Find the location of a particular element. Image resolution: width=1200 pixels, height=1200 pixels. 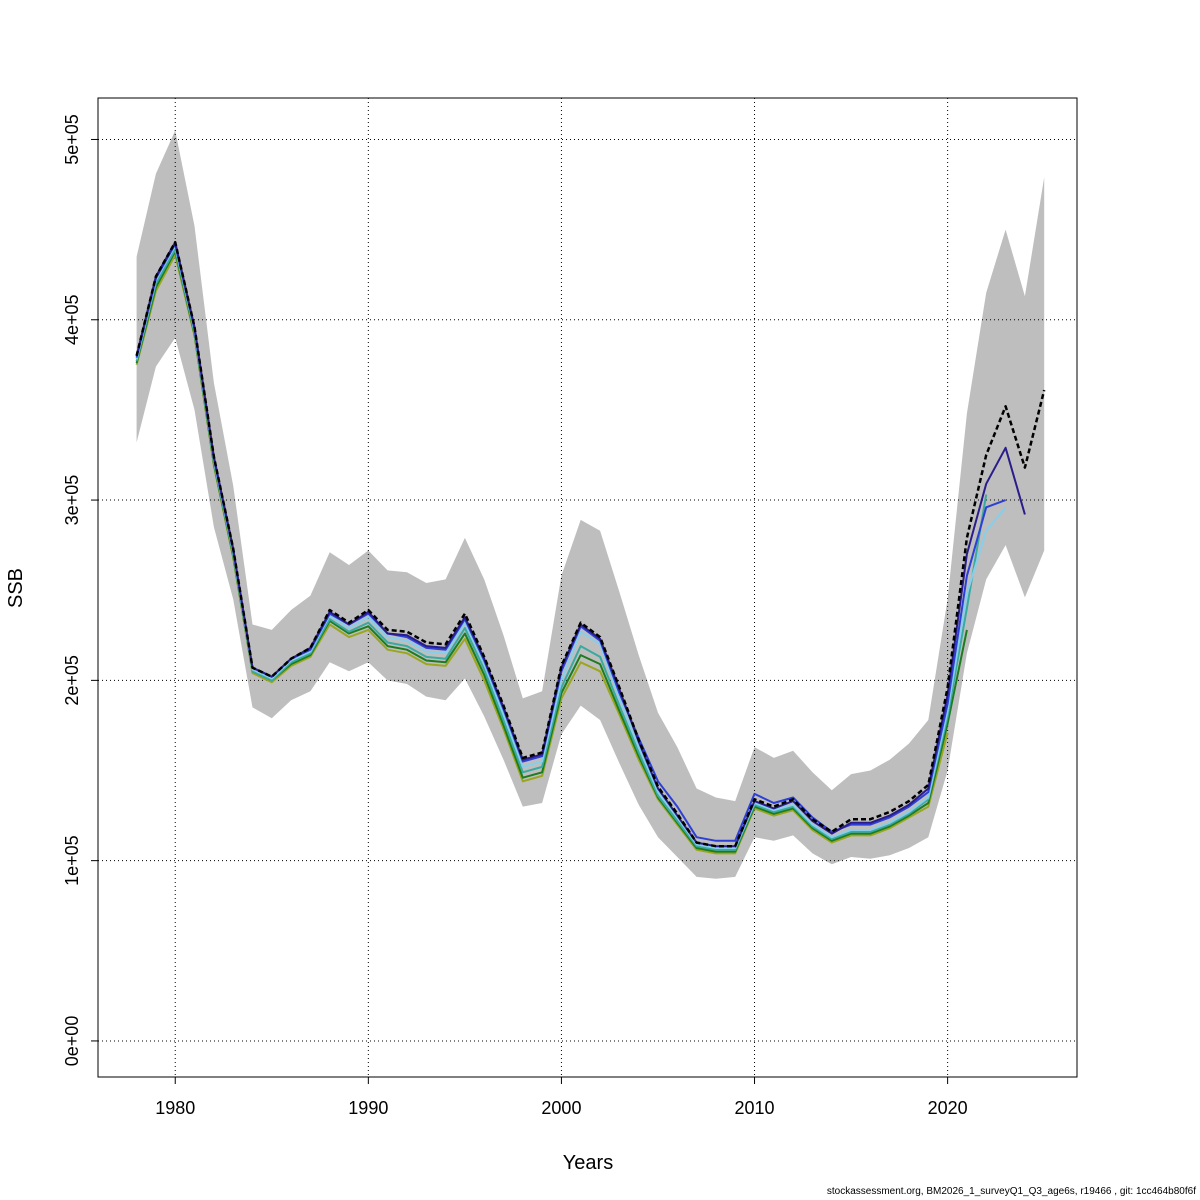

y-tick-label: 1e+05 is located at coordinates (72, 860).